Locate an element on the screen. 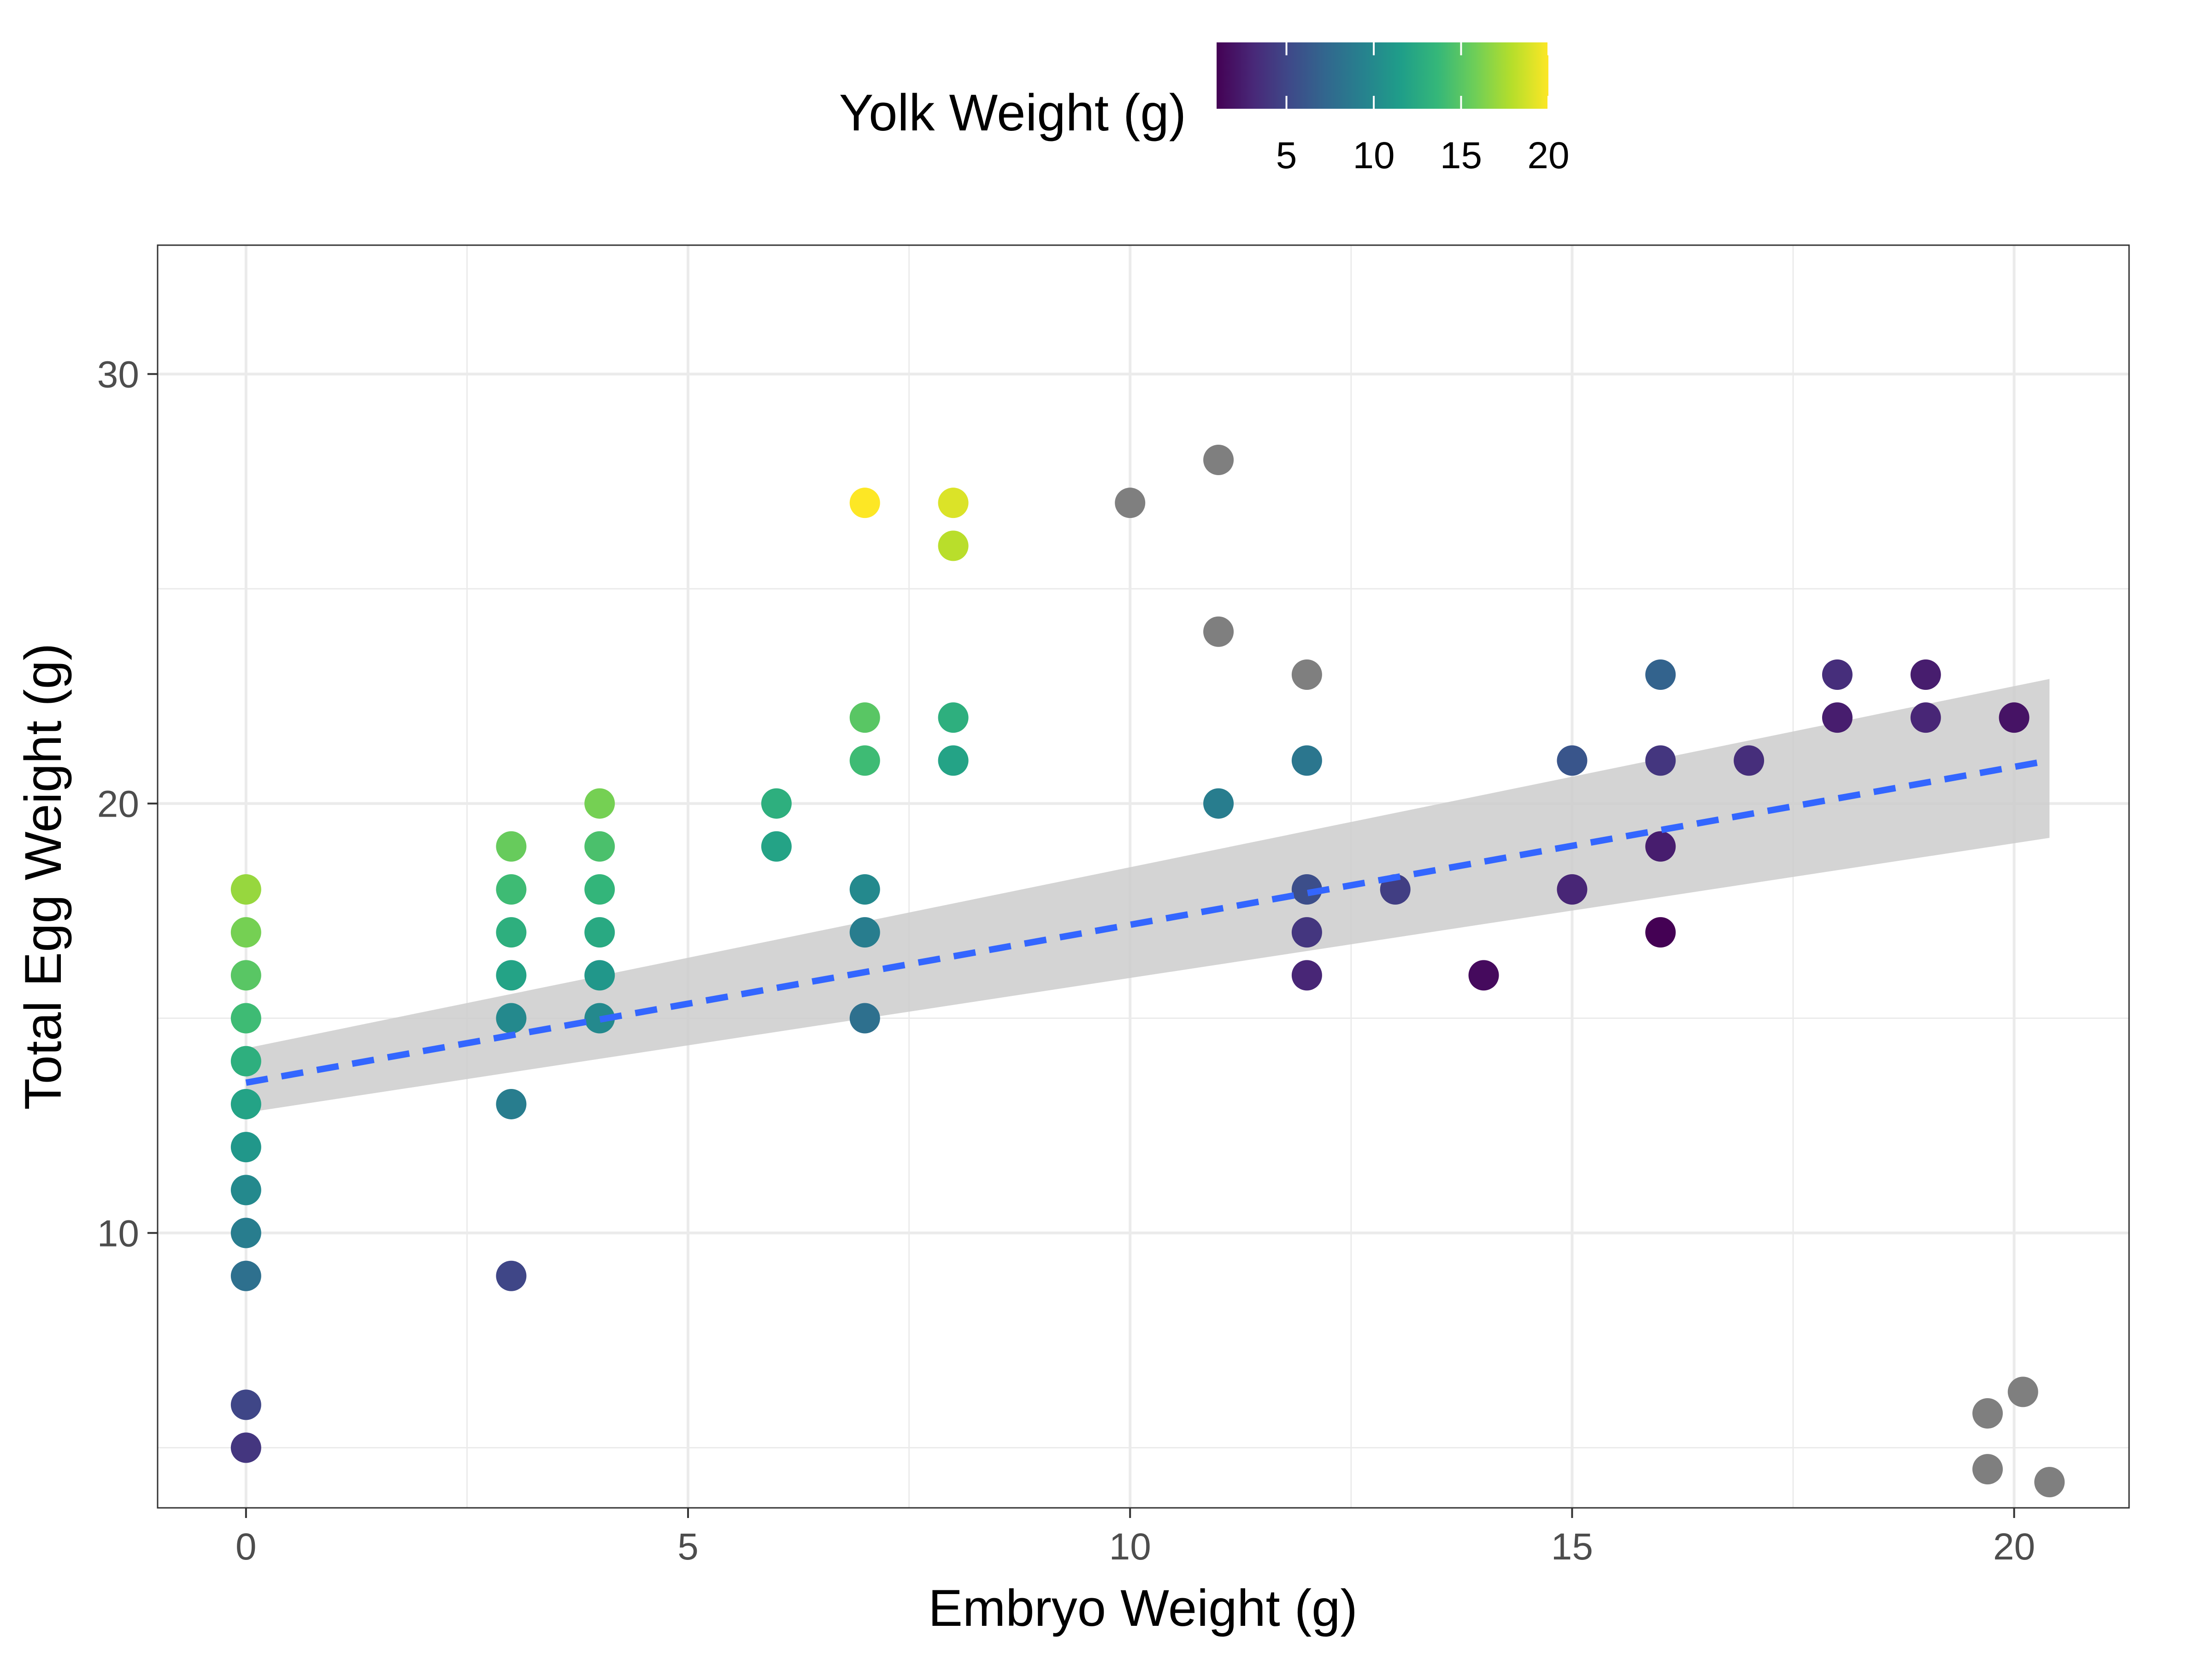 This screenshot has height=1659, width=2212. legend-tick-label: 20 is located at coordinates (1548, 155).